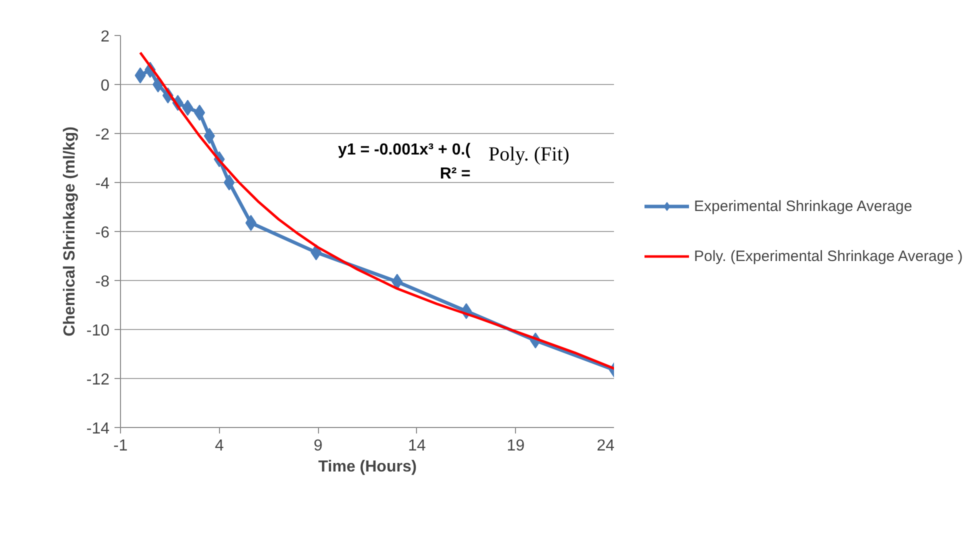 Image resolution: width=975 pixels, height=556 pixels. Describe the element at coordinates (98, 429) in the screenshot. I see `y-tick-label: -14` at that location.